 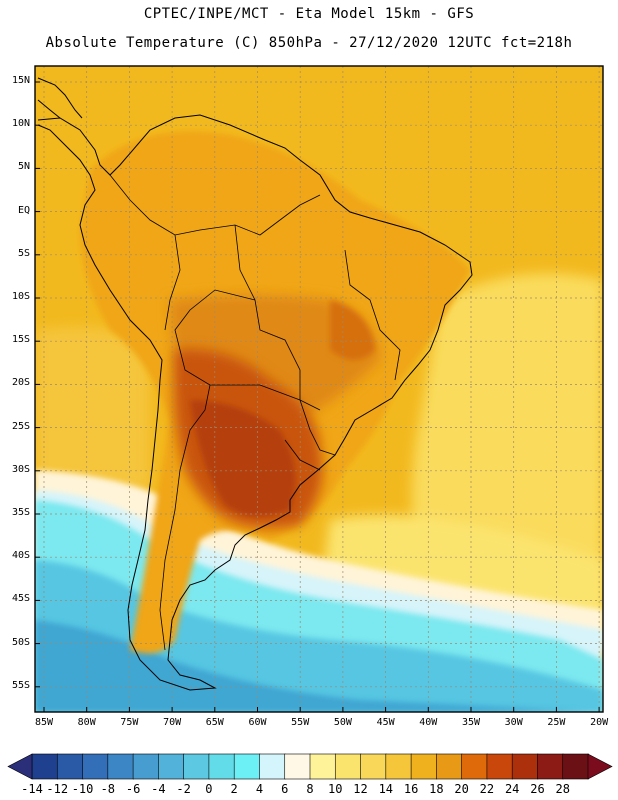 I want to click on lon-label: 60W, so click(x=257, y=722).